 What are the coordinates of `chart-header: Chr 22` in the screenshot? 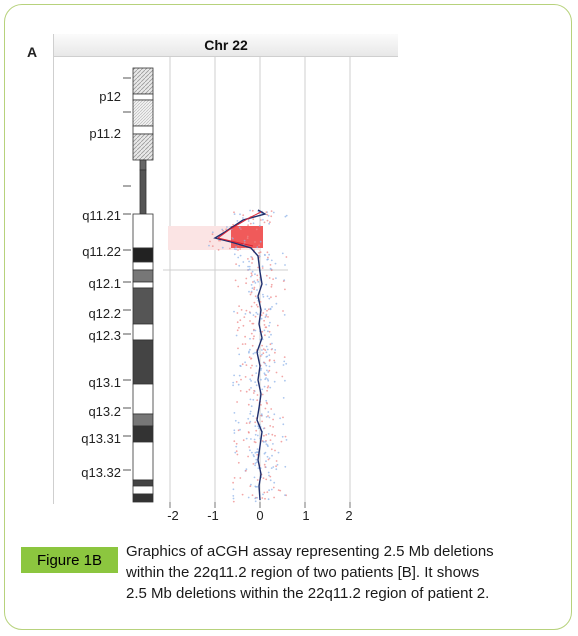 It's located at (225, 45).